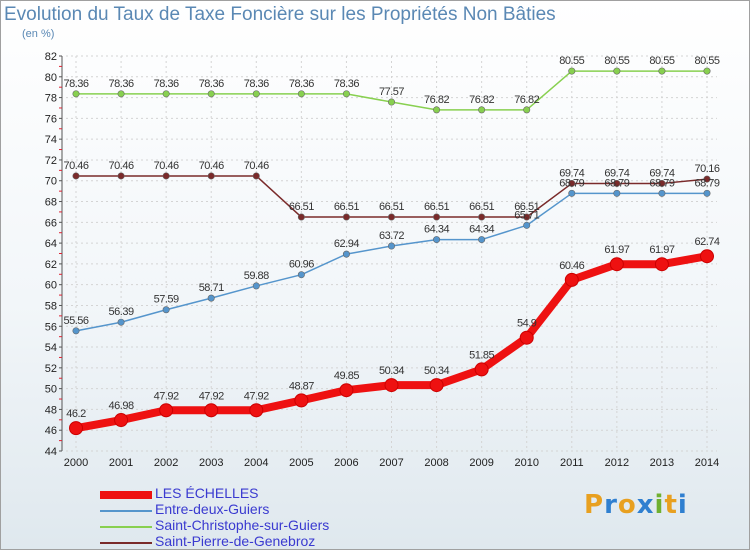 Image resolution: width=750 pixels, height=550 pixels. Describe the element at coordinates (51, 182) in the screenshot. I see `y-tick-label: 70` at that location.